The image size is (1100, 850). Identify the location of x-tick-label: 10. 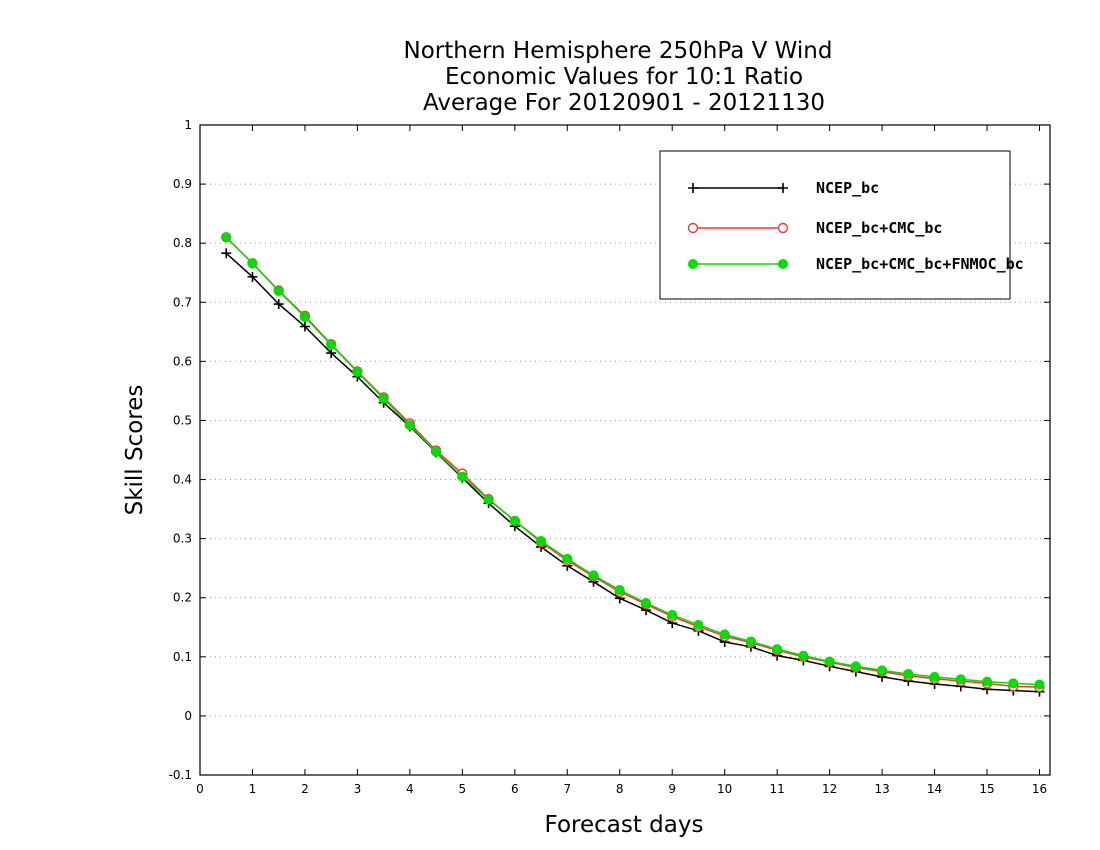
(724, 789).